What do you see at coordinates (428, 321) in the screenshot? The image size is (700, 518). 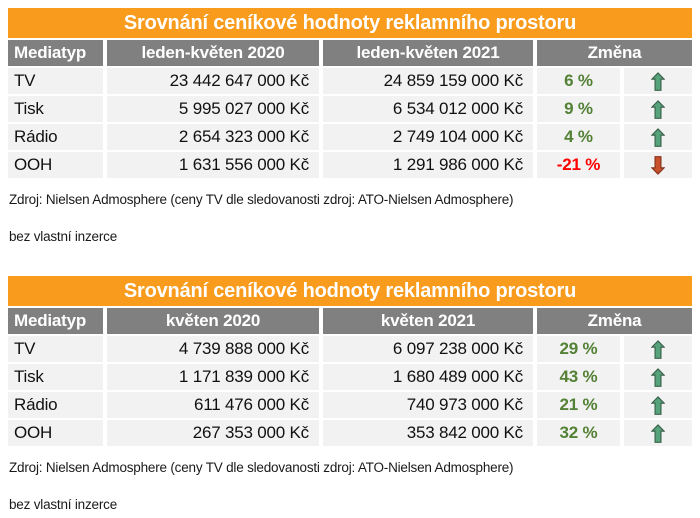 I see `column-header-period-2021: květen 2021` at bounding box center [428, 321].